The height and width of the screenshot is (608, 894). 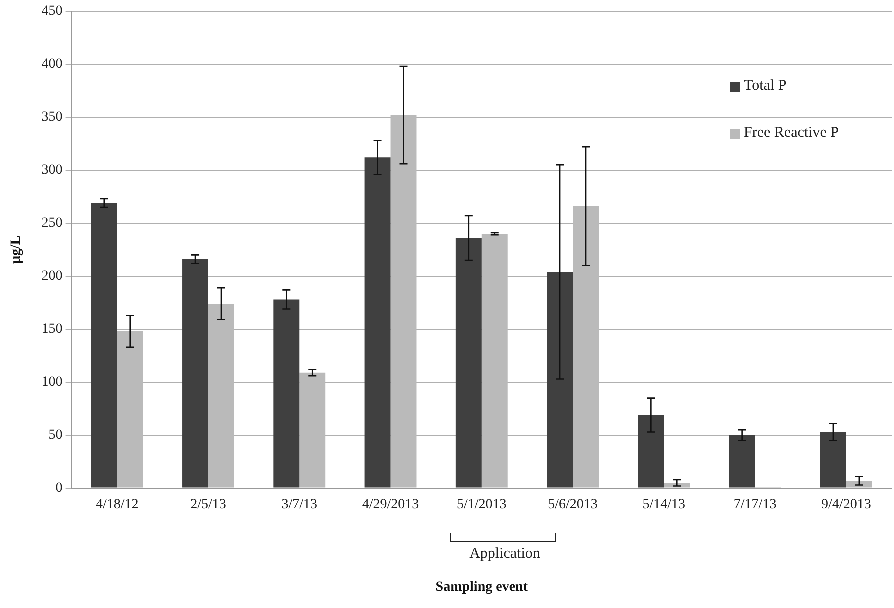 I want to click on text: Application, so click(x=505, y=554).